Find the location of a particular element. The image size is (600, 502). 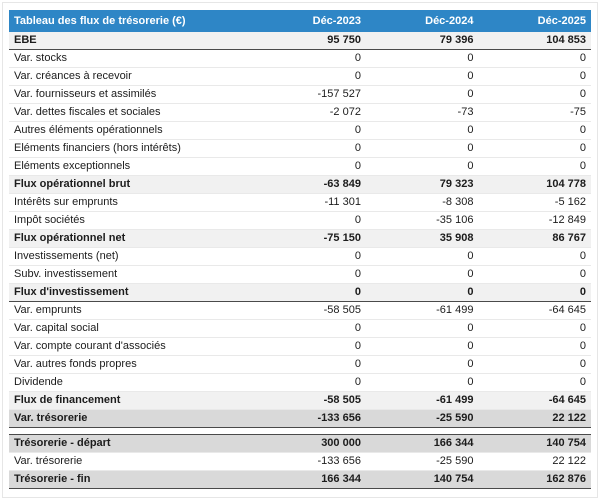

table-row: Var. compte courant d'associés 0 0 0 is located at coordinates (300, 346).